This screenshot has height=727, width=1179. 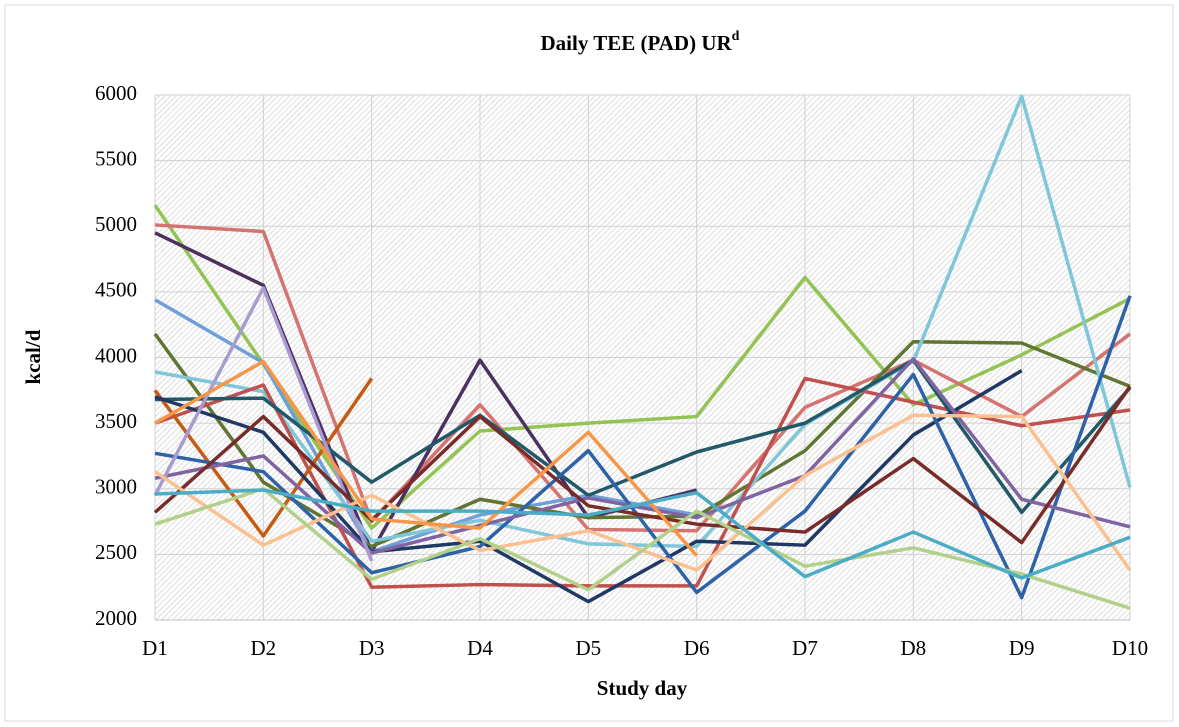 I want to click on y-tick-label: 3000, so click(x=116, y=487).